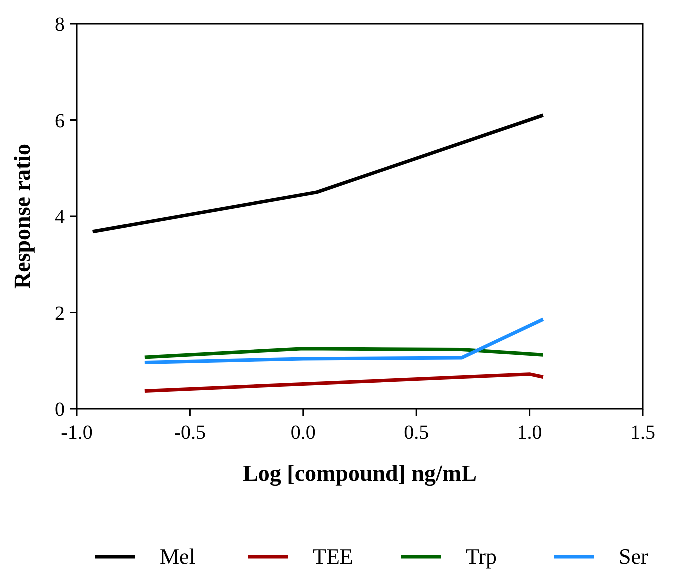  I want to click on legend-label: Ser, so click(634, 556).